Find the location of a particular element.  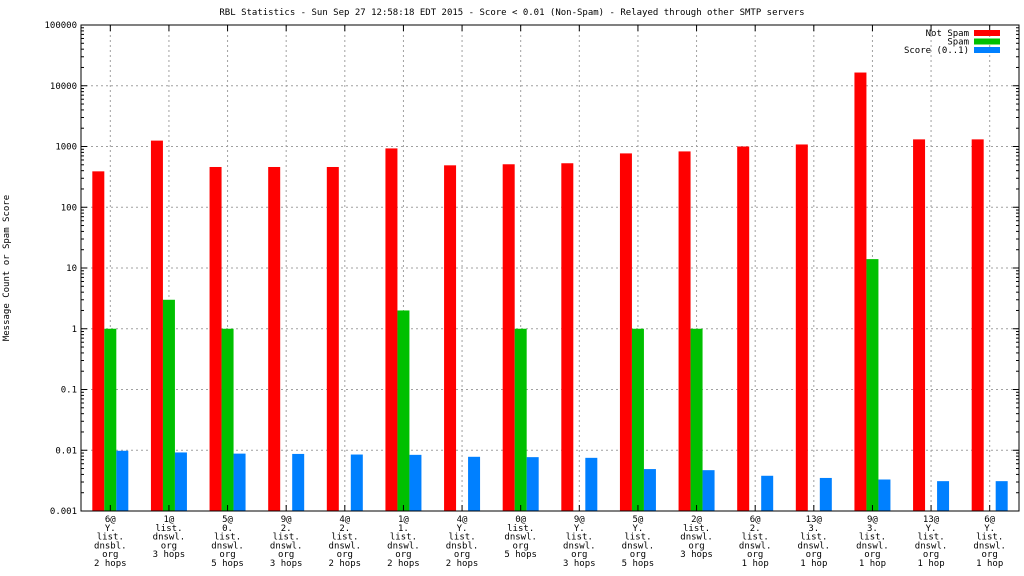

y-tick-label: 1000 is located at coordinates (66, 148).